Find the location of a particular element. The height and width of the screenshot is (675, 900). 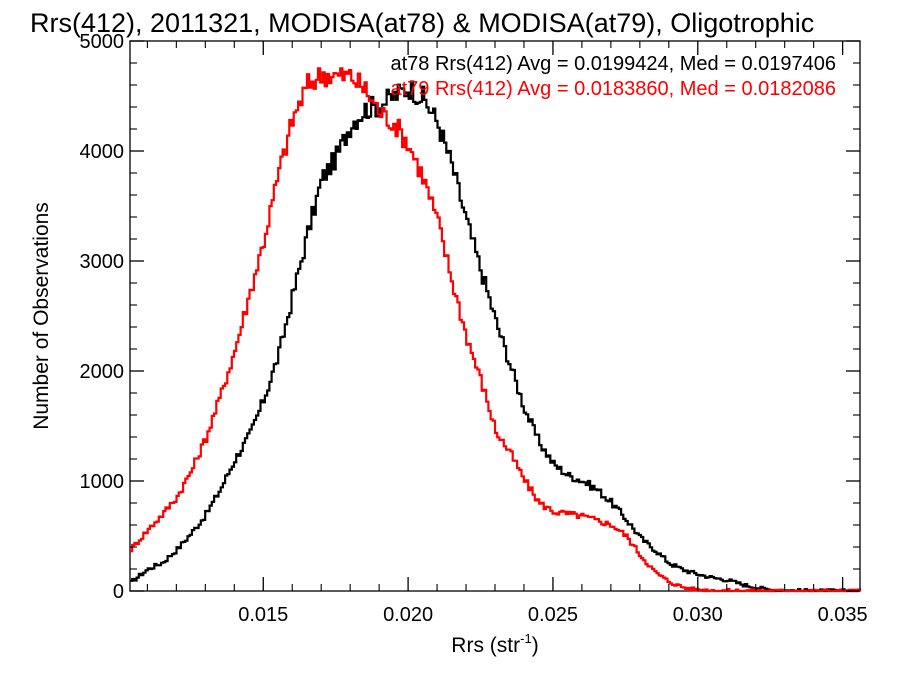

x-tick-label: 0.025 is located at coordinates (553, 615).